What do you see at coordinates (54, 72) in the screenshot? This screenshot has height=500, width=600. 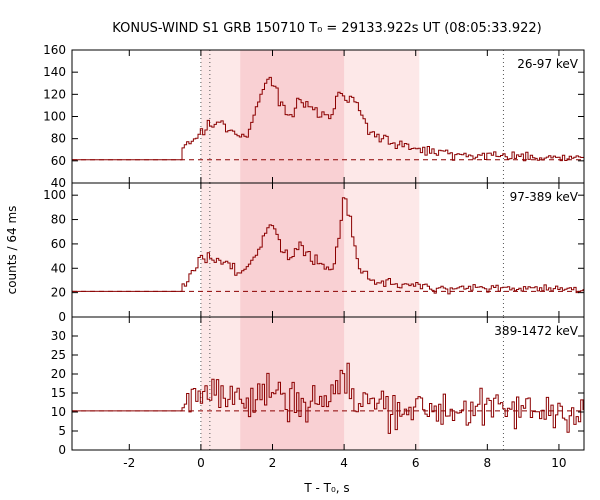 I see `y-tick-label: 140` at bounding box center [54, 72].